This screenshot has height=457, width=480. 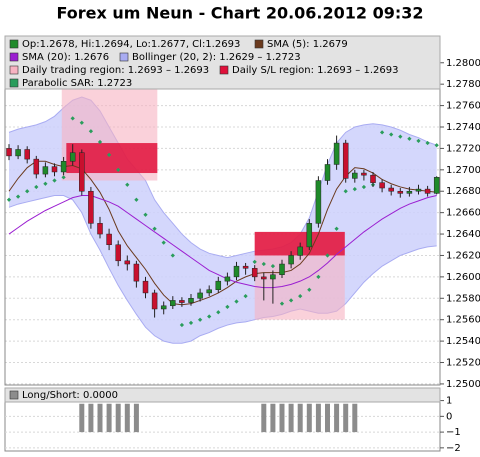 What do you see at coordinates (463, 127) in the screenshot?
I see `y-tick-label: 1.2740` at bounding box center [463, 127].